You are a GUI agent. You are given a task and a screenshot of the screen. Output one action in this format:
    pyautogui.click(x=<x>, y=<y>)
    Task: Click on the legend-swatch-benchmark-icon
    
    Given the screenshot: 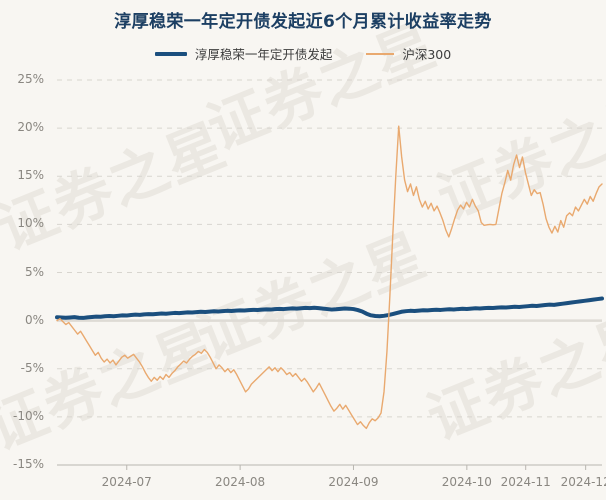 What is the action you would take?
    pyautogui.click(x=380, y=53)
    